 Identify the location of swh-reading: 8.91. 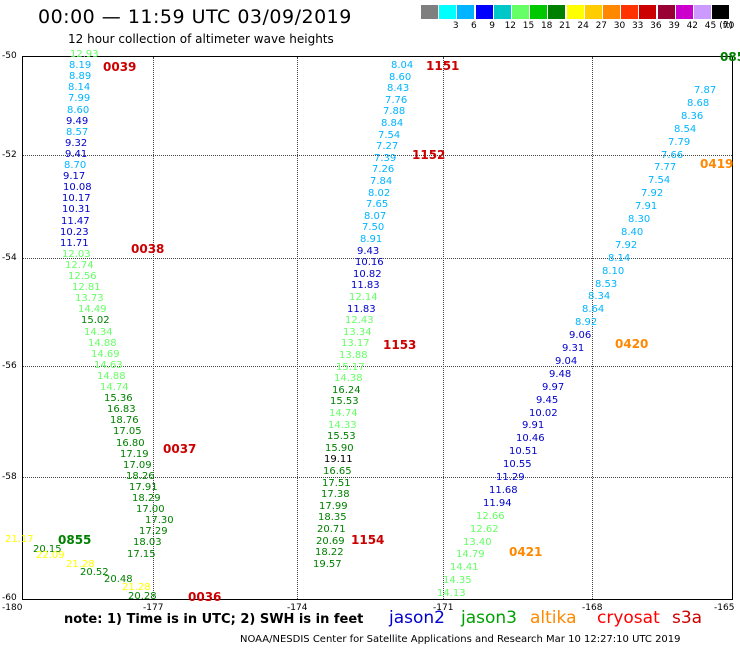
(371, 239).